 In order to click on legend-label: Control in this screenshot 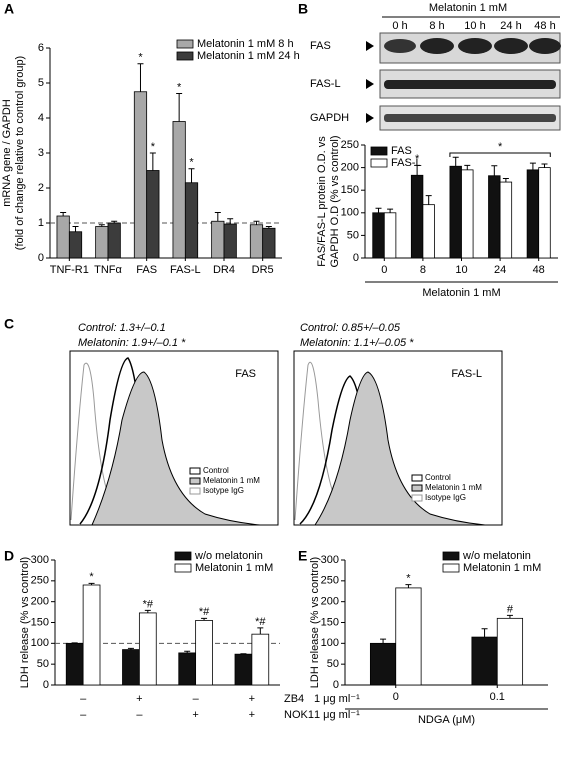, I will do `click(216, 470)`.